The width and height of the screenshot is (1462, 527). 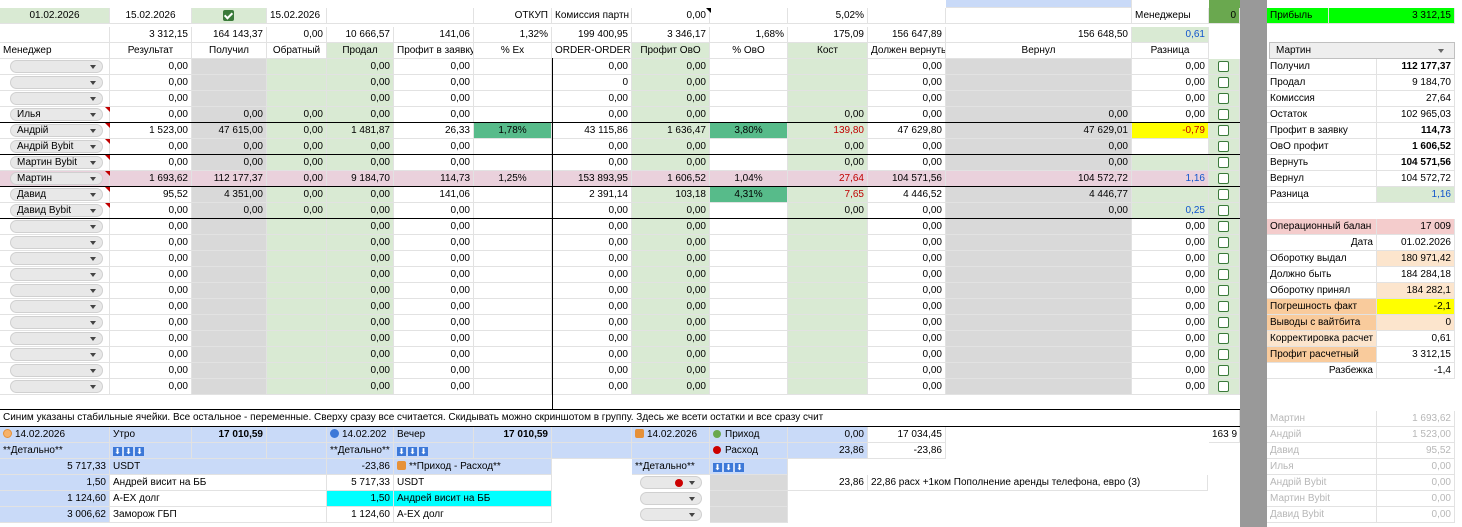 I want to click on data-cell: 114,73, so click(x=434, y=179).